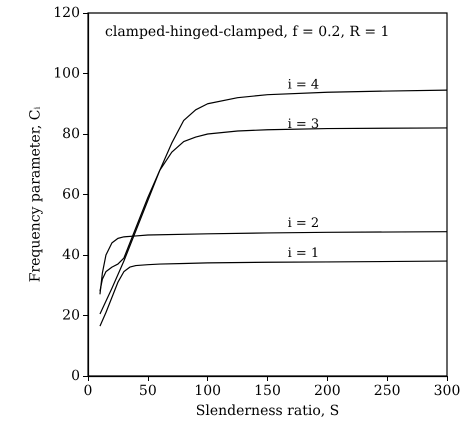 This screenshot has width=466, height=430. I want to click on series-label: i = 4, so click(304, 85).